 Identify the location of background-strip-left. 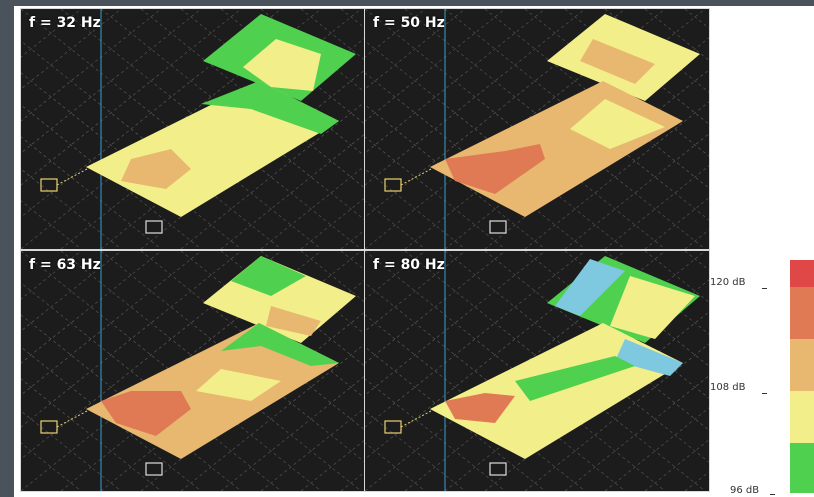
(7, 248).